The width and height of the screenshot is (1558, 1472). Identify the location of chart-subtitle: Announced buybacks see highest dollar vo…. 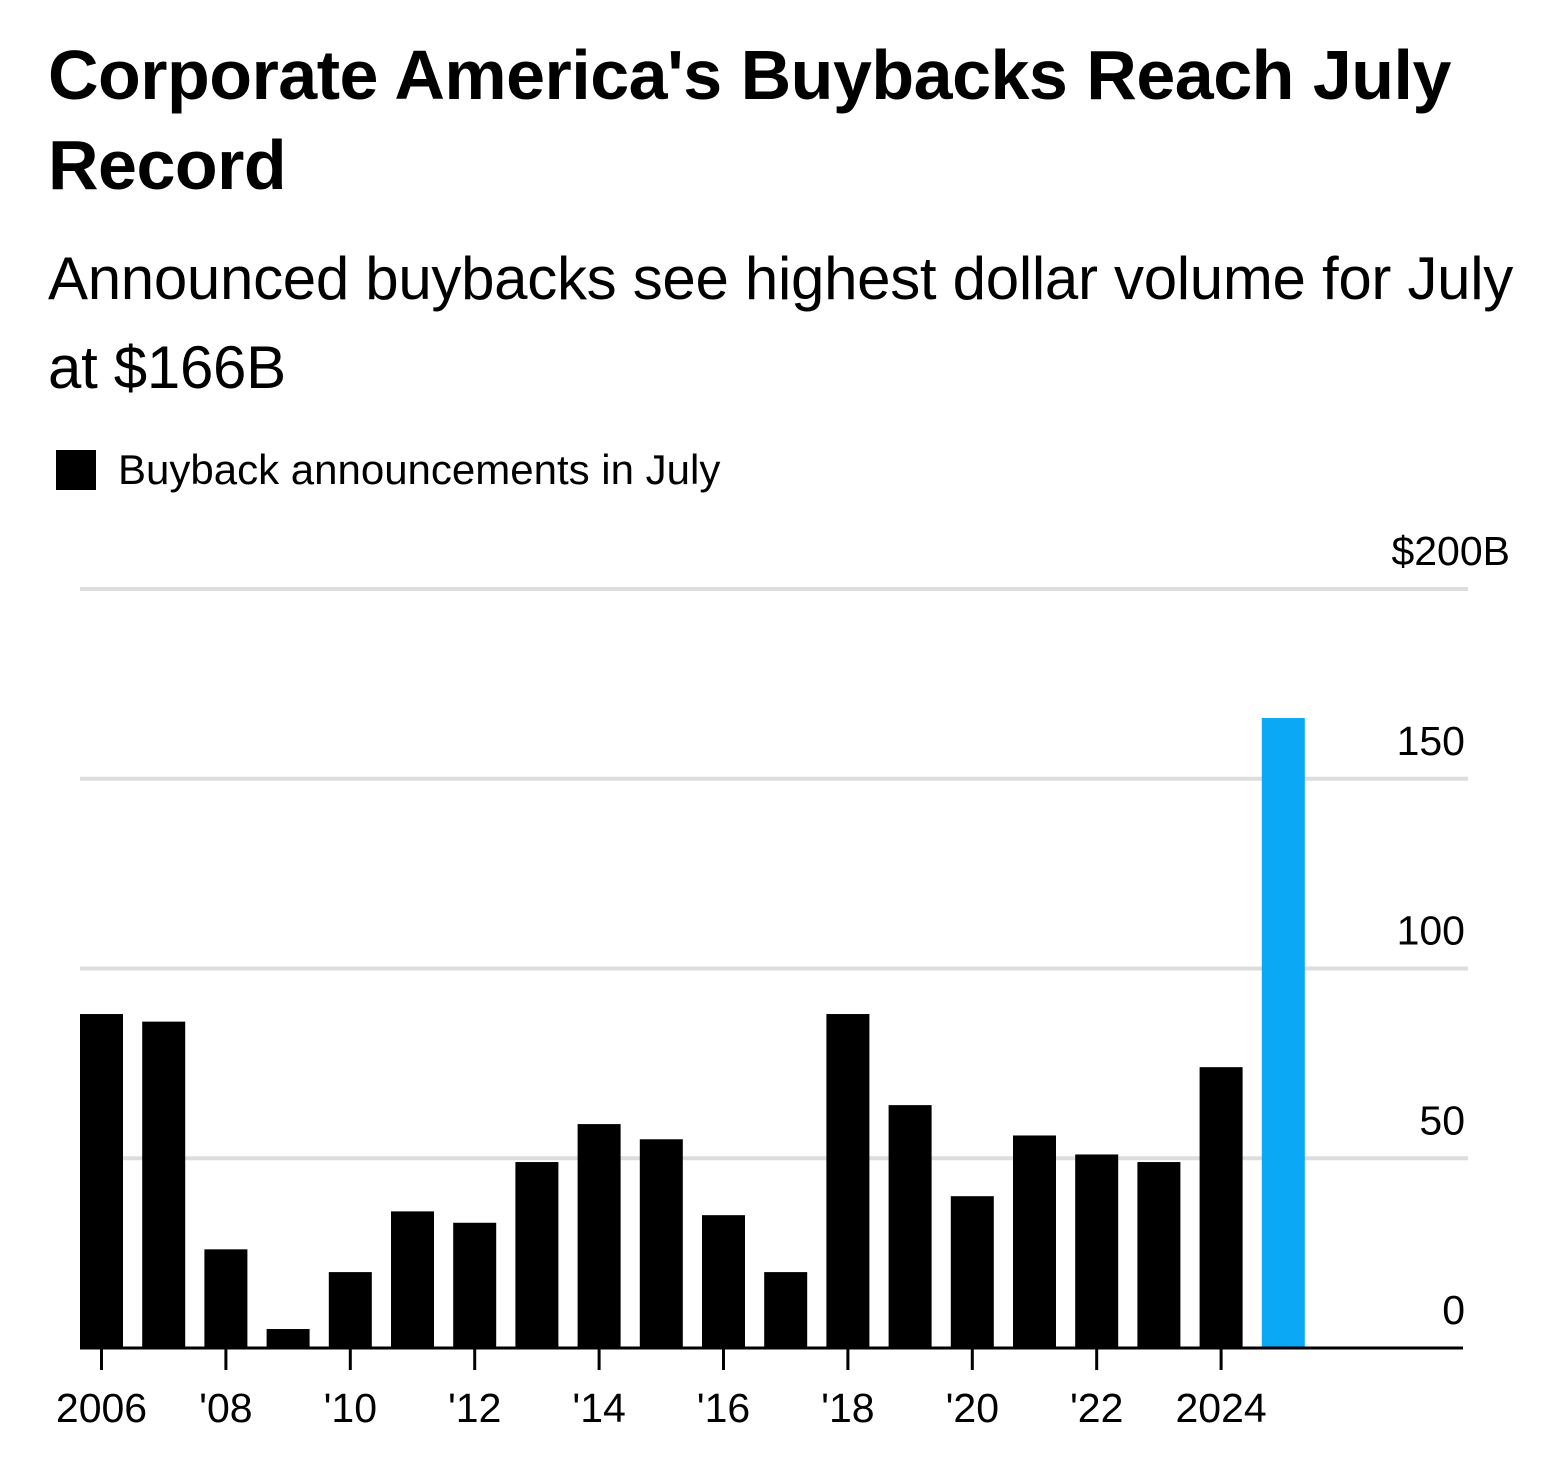
(780, 323).